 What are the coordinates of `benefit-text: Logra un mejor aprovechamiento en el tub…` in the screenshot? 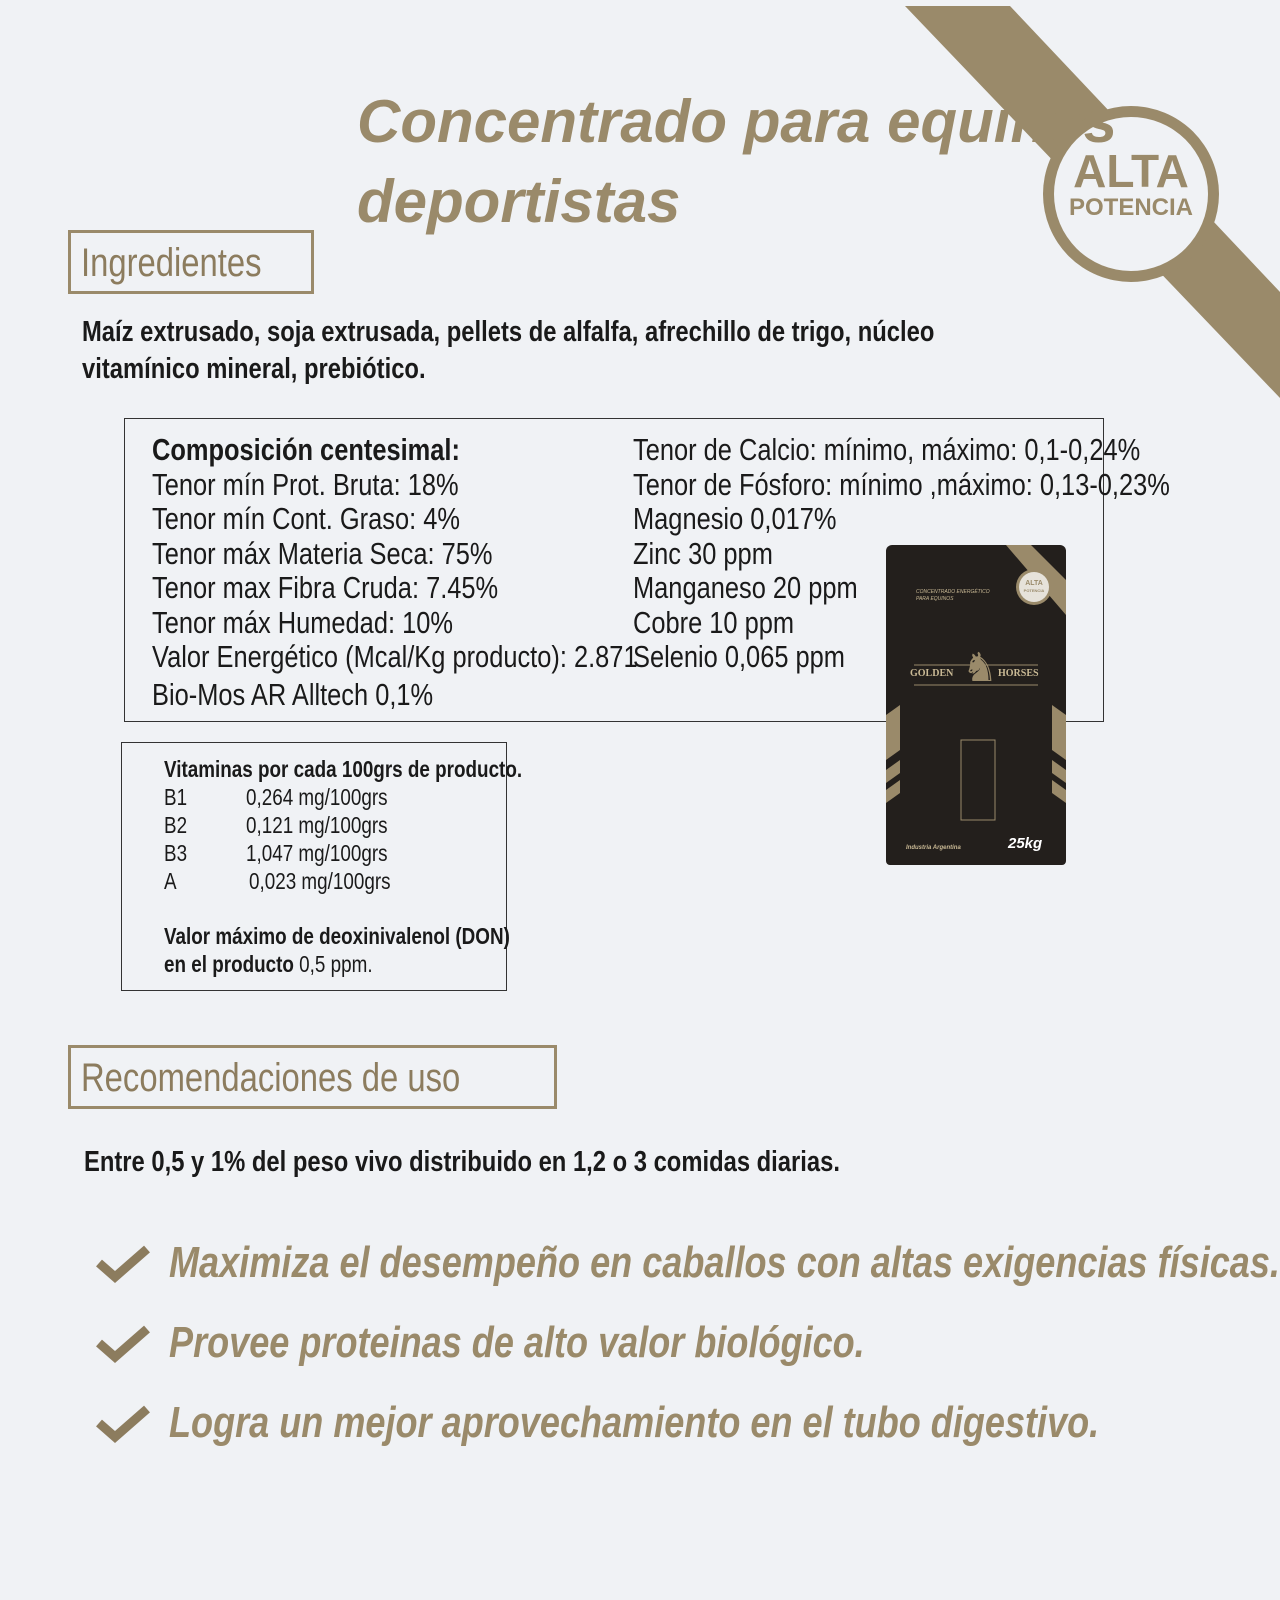 It's located at (634, 1422).